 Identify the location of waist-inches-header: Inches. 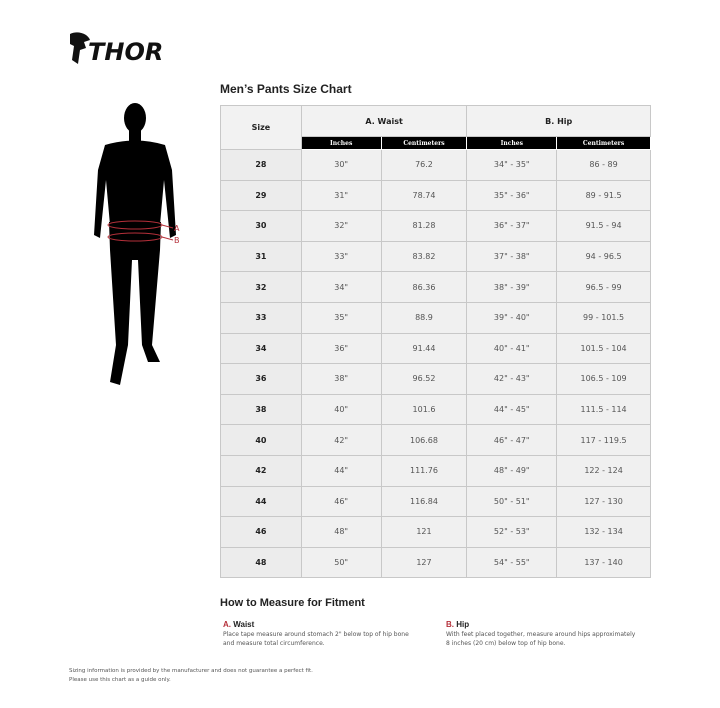
(341, 143).